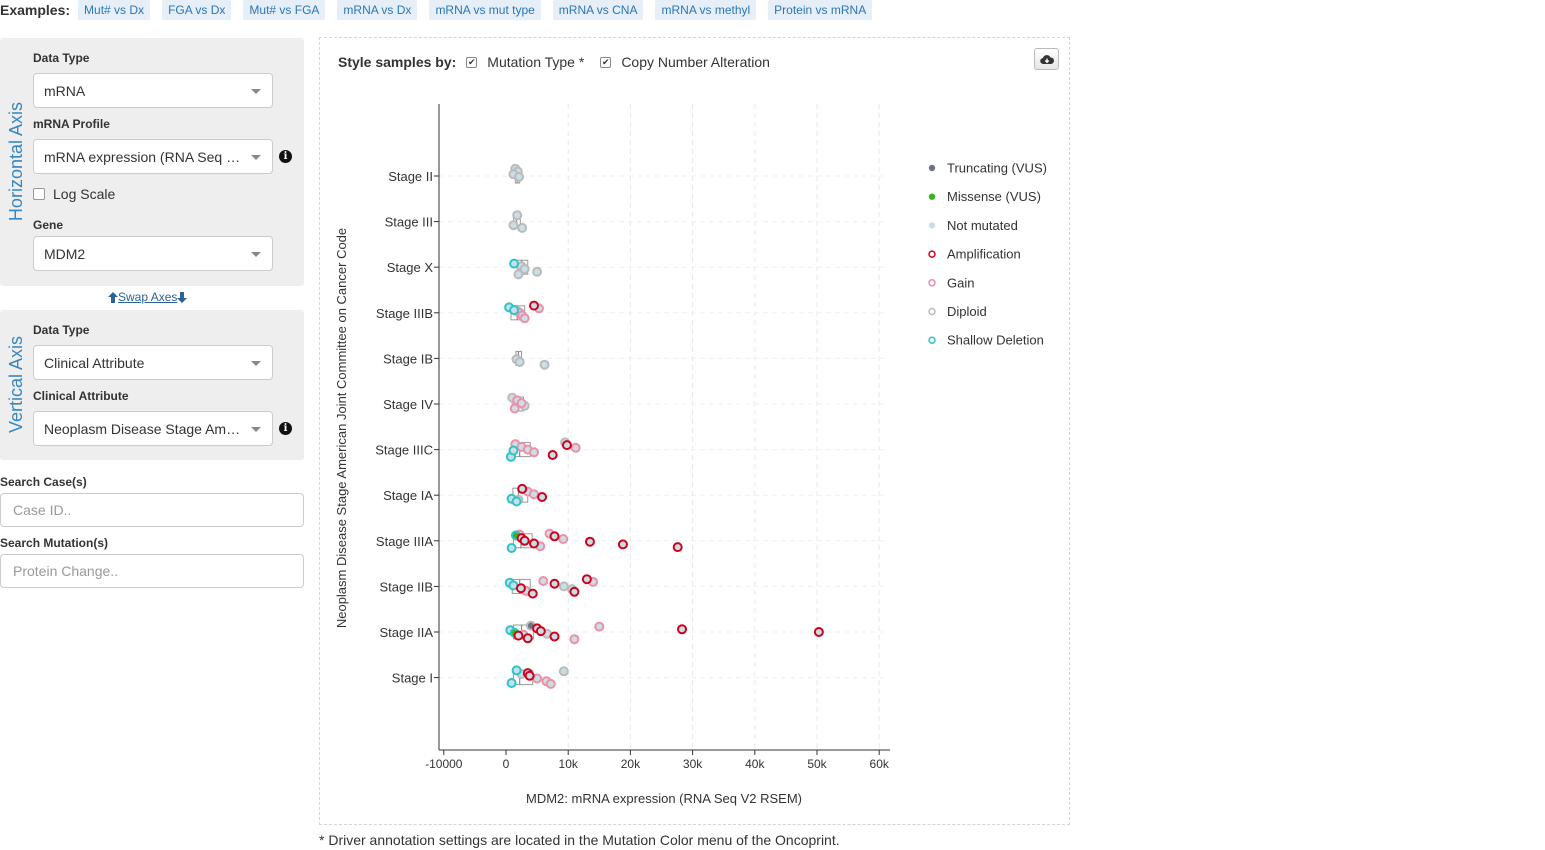 The height and width of the screenshot is (850, 1545). Describe the element at coordinates (536, 62) in the screenshot. I see `mutation-type-label: Mutation Type *` at that location.